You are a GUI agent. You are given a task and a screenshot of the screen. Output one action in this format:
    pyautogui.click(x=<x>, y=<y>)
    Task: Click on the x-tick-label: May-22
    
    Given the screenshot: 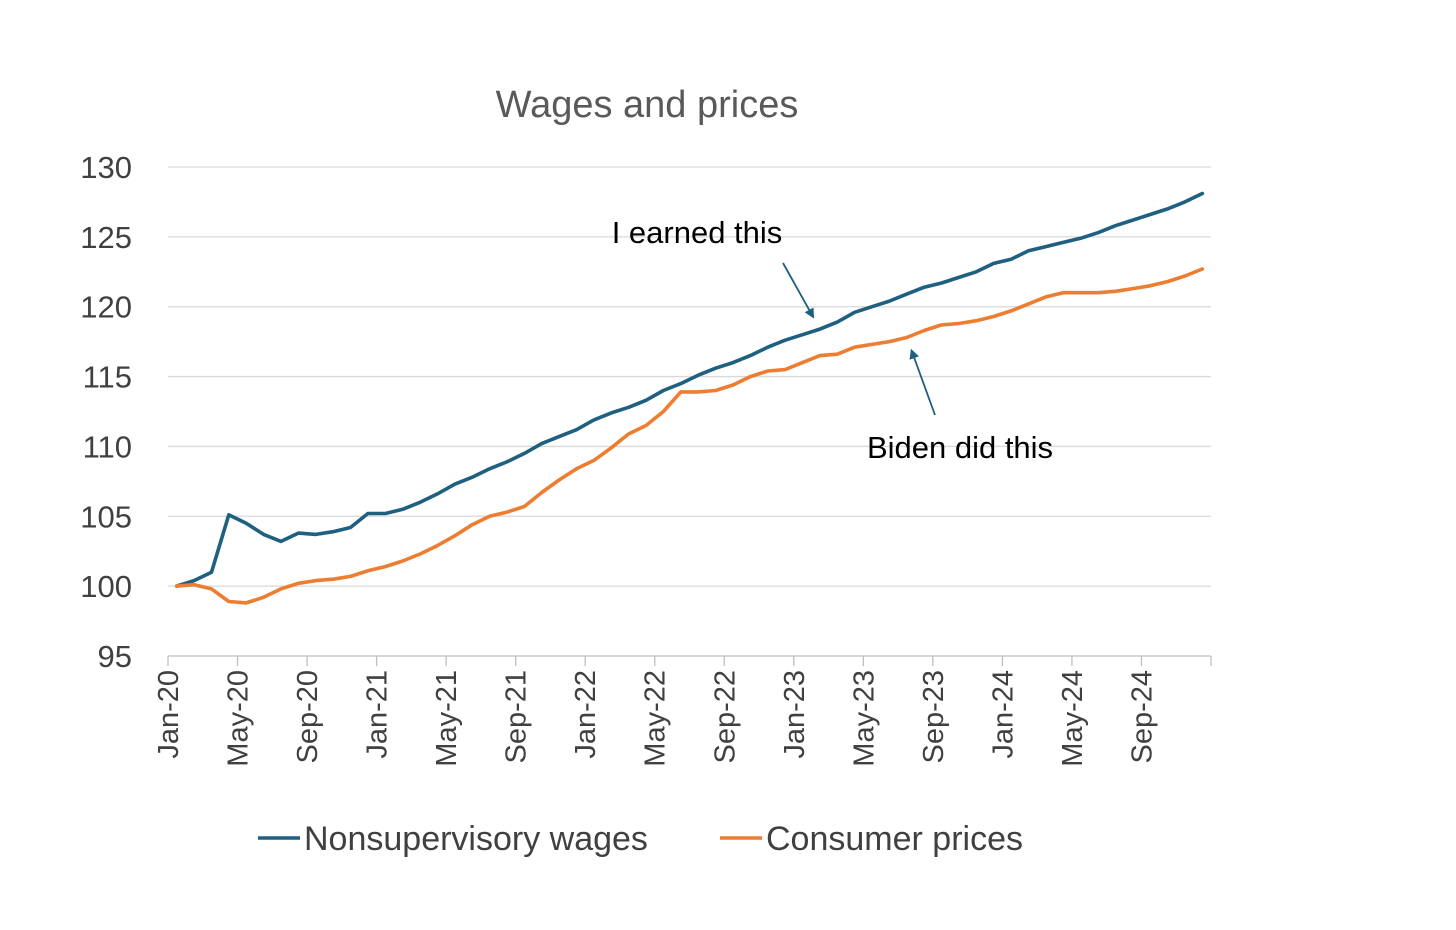 What is the action you would take?
    pyautogui.click(x=656, y=718)
    